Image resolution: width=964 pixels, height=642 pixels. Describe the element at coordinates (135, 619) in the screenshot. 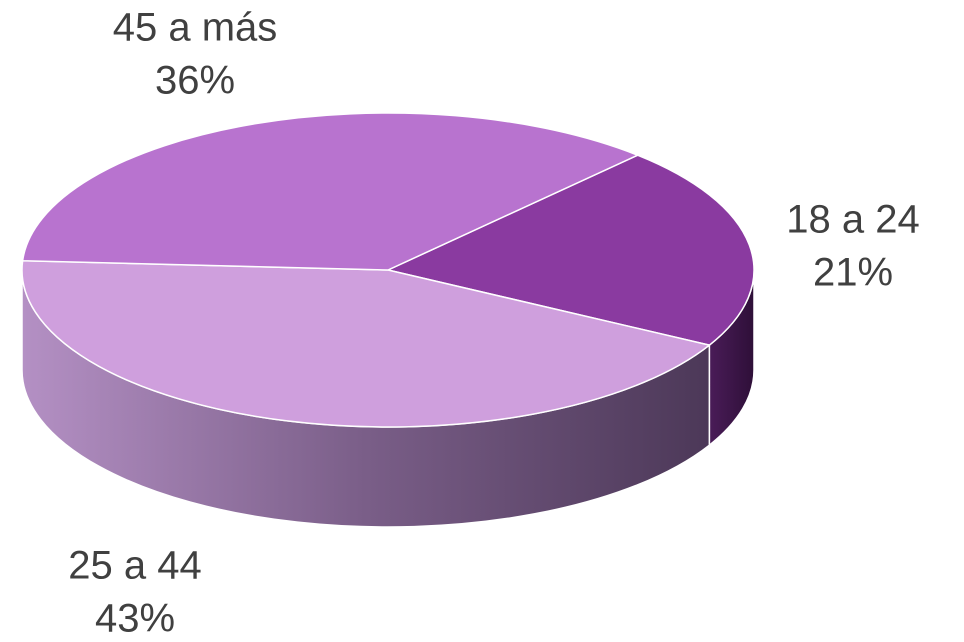

I see `slice-value-label: 43%` at that location.